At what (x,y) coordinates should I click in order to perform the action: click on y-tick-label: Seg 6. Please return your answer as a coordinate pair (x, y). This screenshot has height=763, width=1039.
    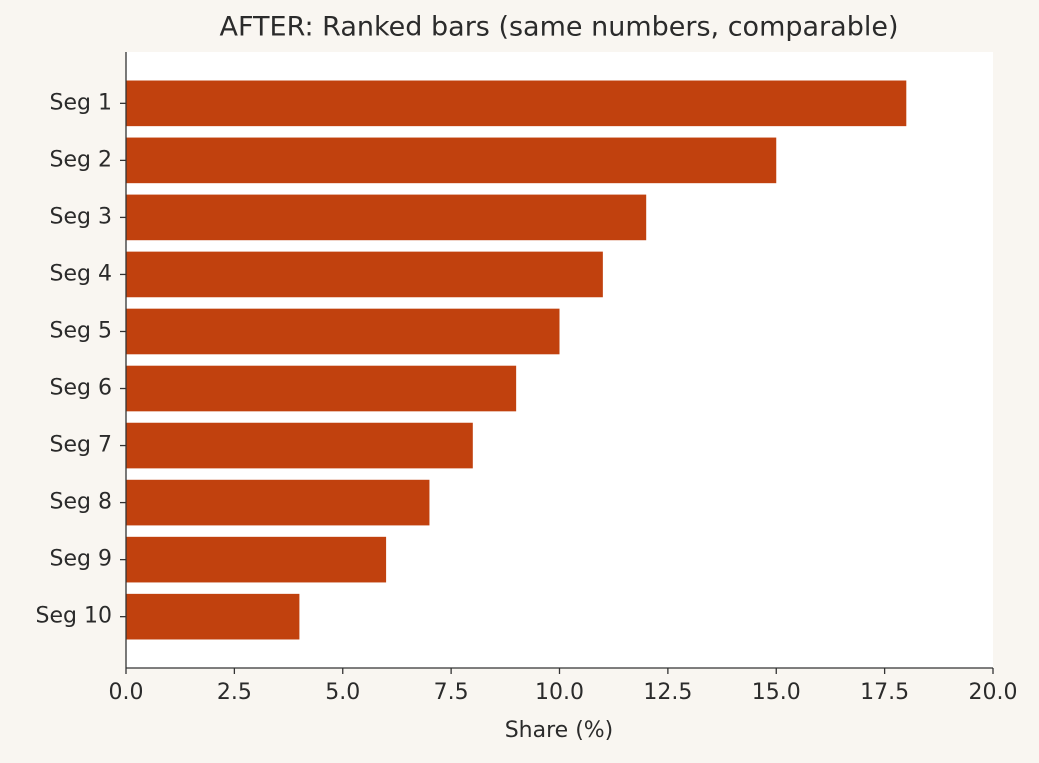
    Looking at the image, I should click on (81, 388).